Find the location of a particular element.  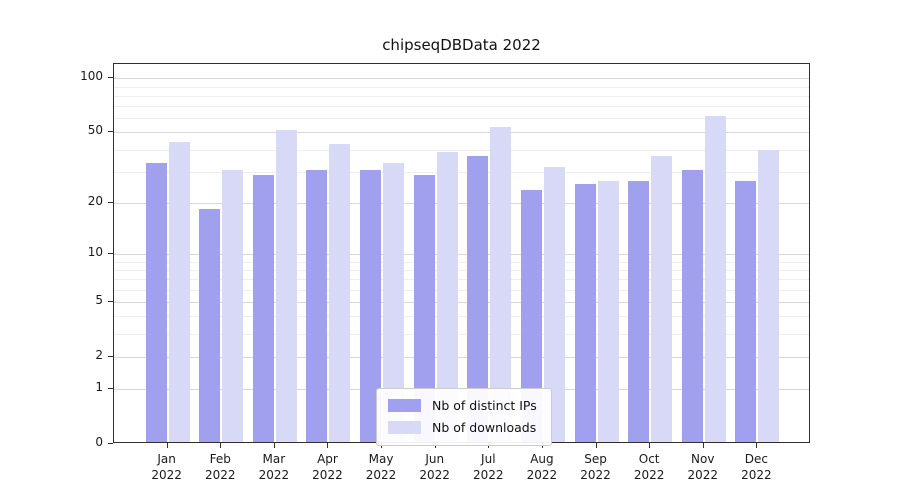

x-tick-label: Jan 2022 is located at coordinates (166, 467).